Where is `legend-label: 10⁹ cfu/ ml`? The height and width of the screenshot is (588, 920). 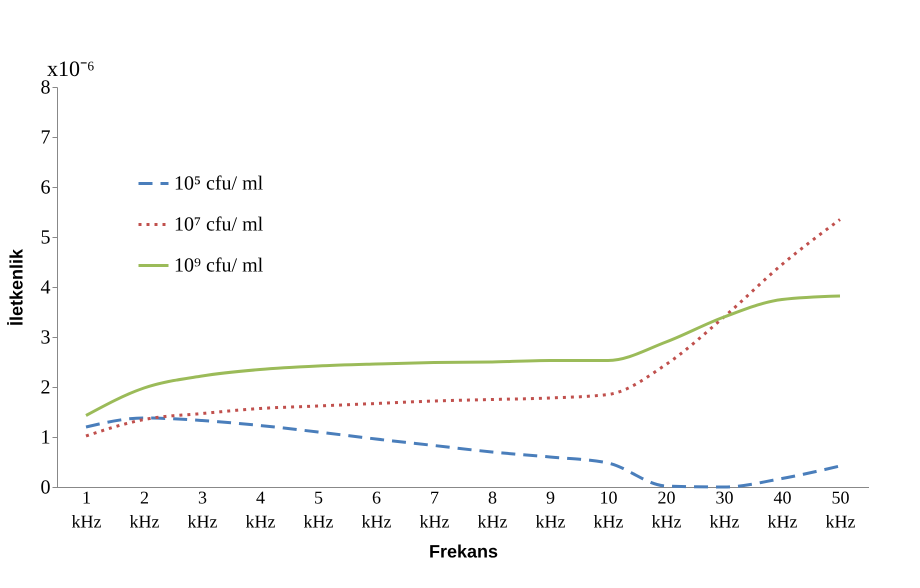
legend-label: 10⁹ cfu/ ml is located at coordinates (219, 265).